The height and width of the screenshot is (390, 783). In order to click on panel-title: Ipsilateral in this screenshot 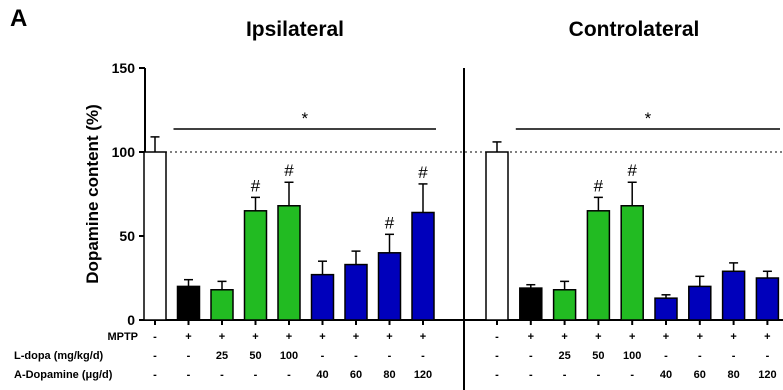, I will do `click(295, 29)`.